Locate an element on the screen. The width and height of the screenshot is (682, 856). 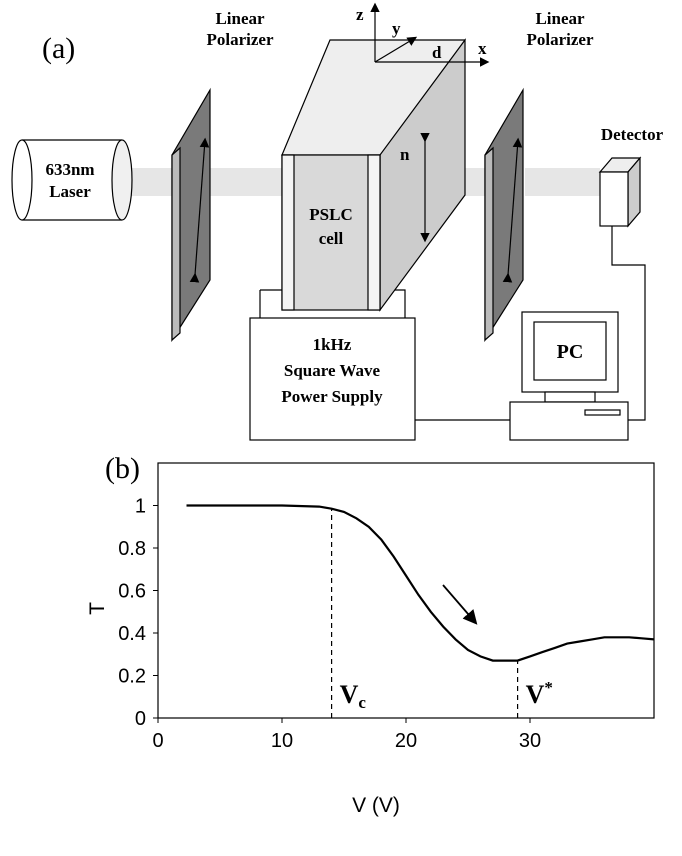
threshold-label: Vc is located at coordinates (353, 696).